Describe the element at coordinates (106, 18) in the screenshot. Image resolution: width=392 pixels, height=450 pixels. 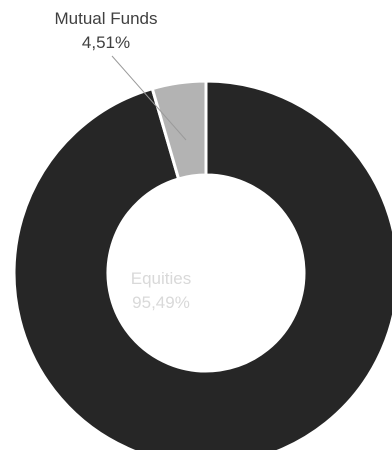
I see `mutual-funds-name-label: Mutual Funds` at that location.